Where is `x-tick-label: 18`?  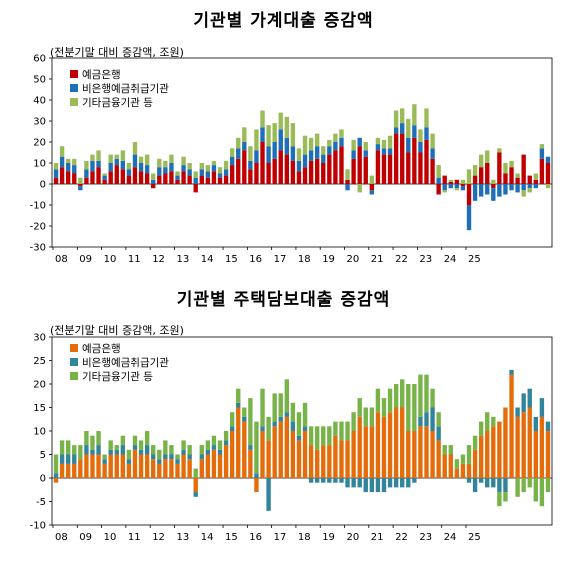
x-tick-label: 18 is located at coordinates (304, 537).